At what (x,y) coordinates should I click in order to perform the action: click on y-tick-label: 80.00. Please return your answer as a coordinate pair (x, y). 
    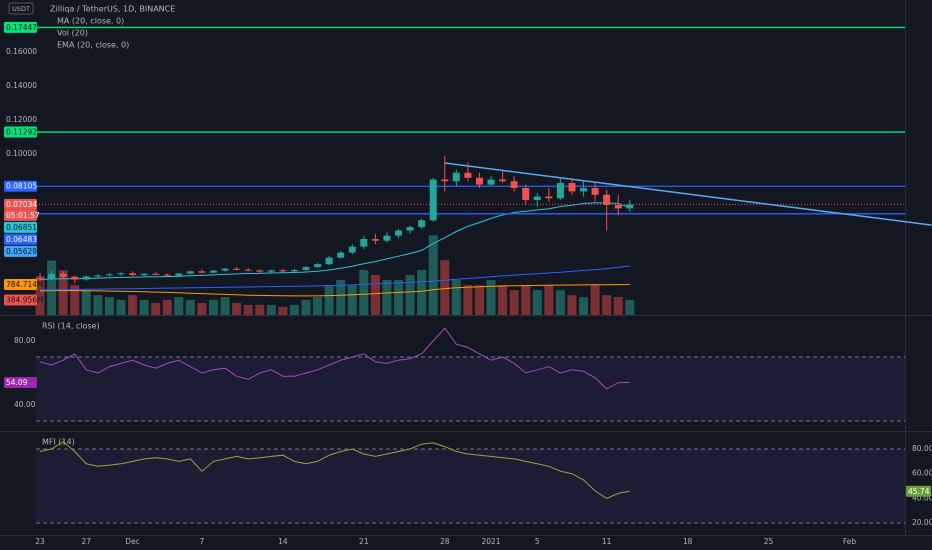
    Looking at the image, I should click on (922, 448).